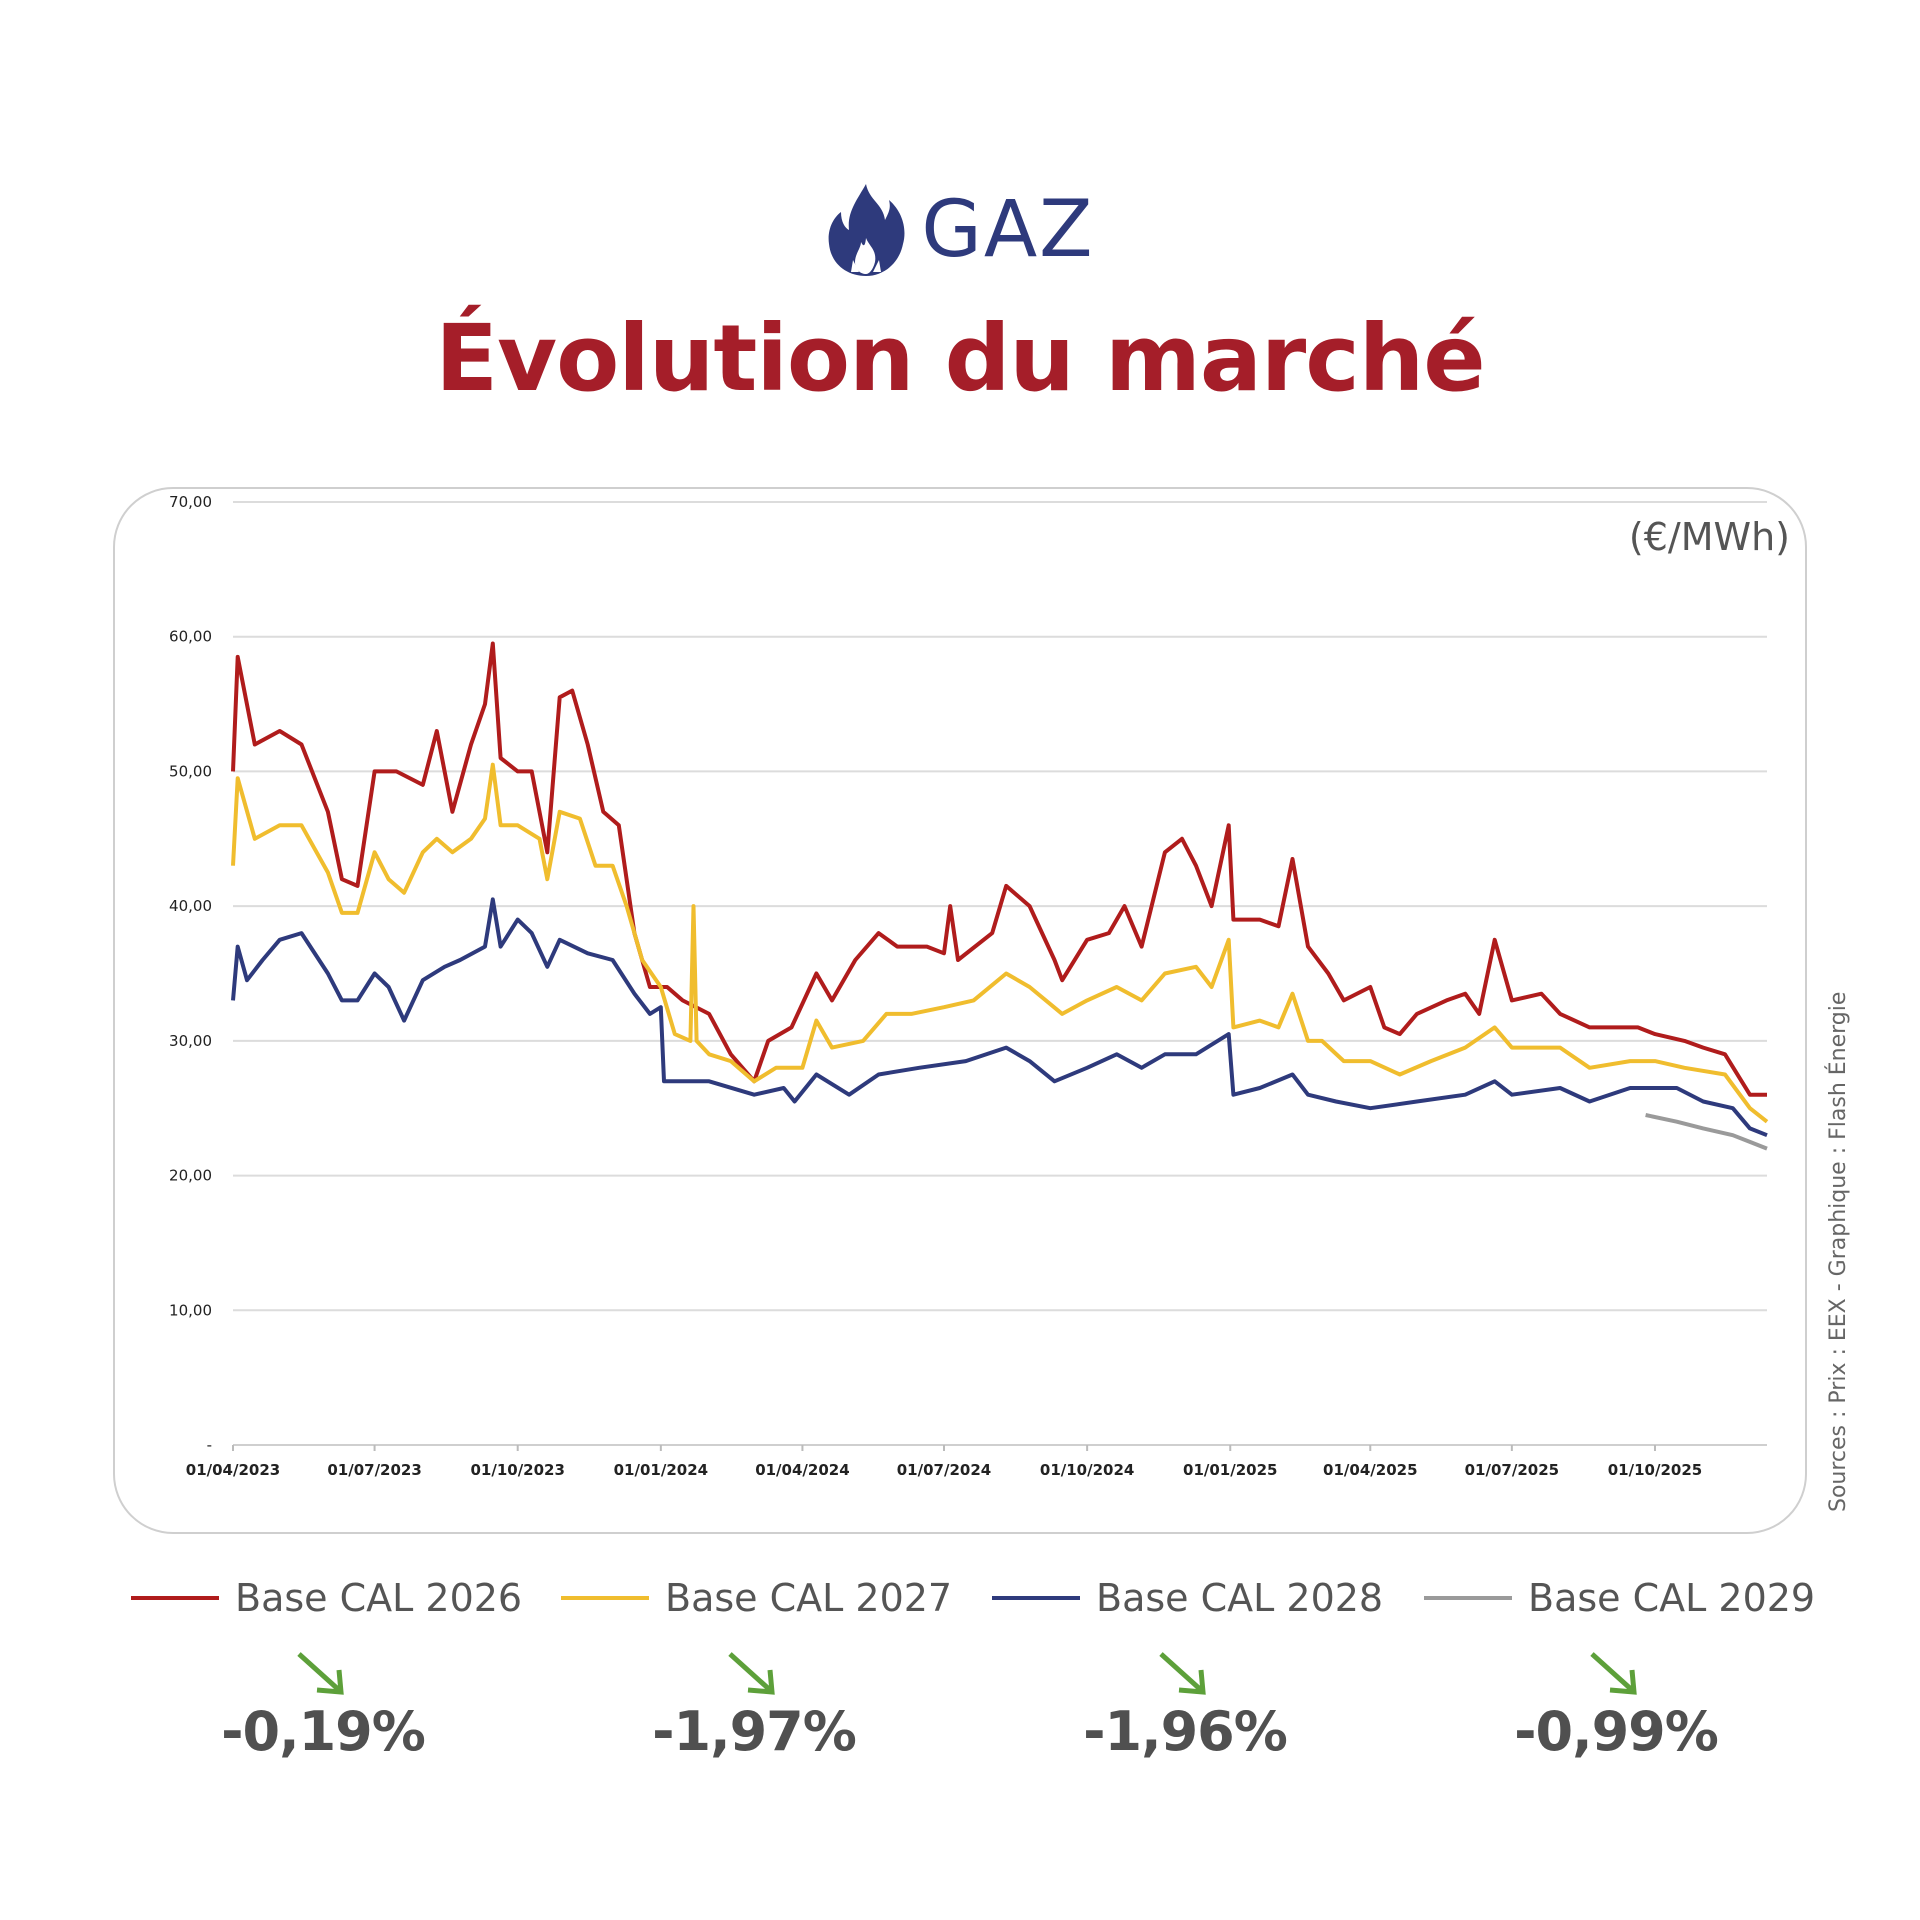  What do you see at coordinates (661, 1470) in the screenshot?
I see `x-tick-label: 01/01/2024` at bounding box center [661, 1470].